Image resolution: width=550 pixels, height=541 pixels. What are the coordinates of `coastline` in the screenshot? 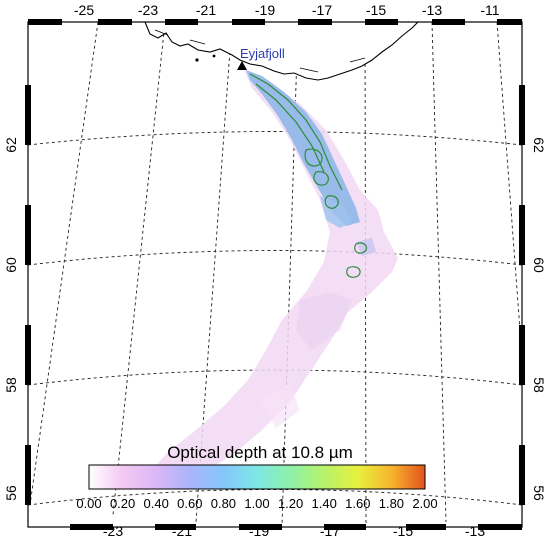 It's located at (282, 51).